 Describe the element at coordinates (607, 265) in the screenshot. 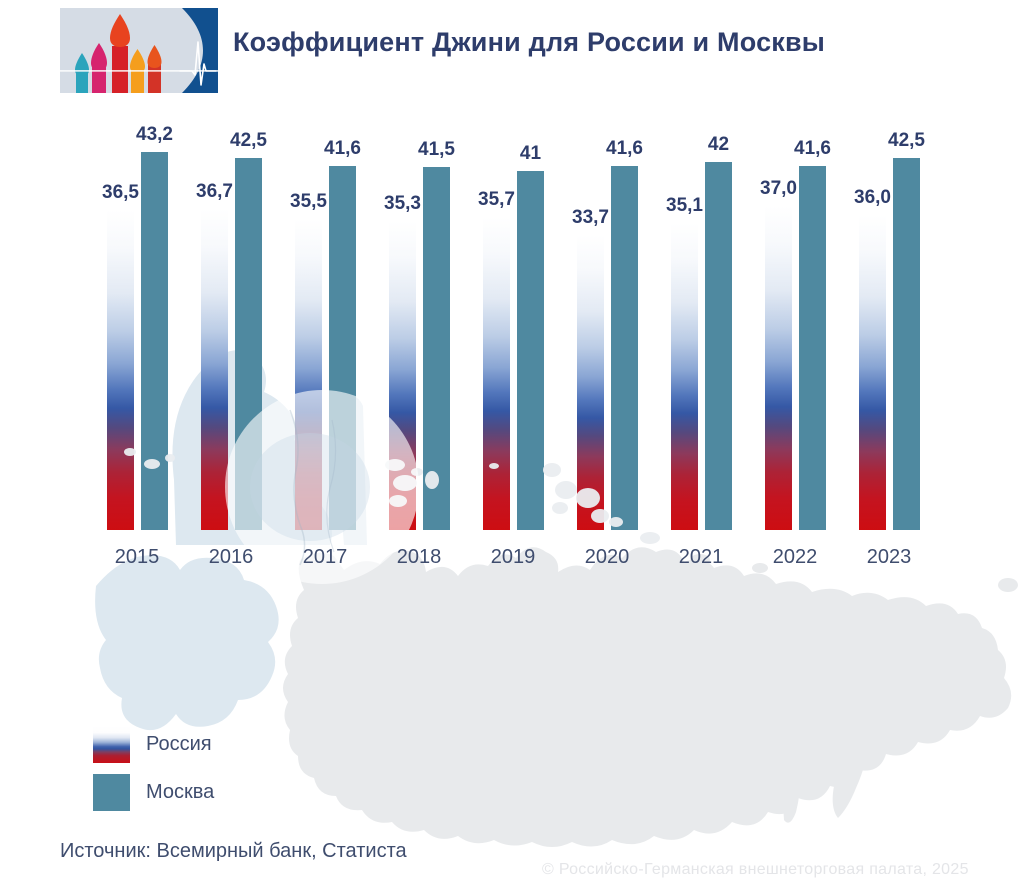

I see `bar-group-2020: 33,7 41,6` at that location.